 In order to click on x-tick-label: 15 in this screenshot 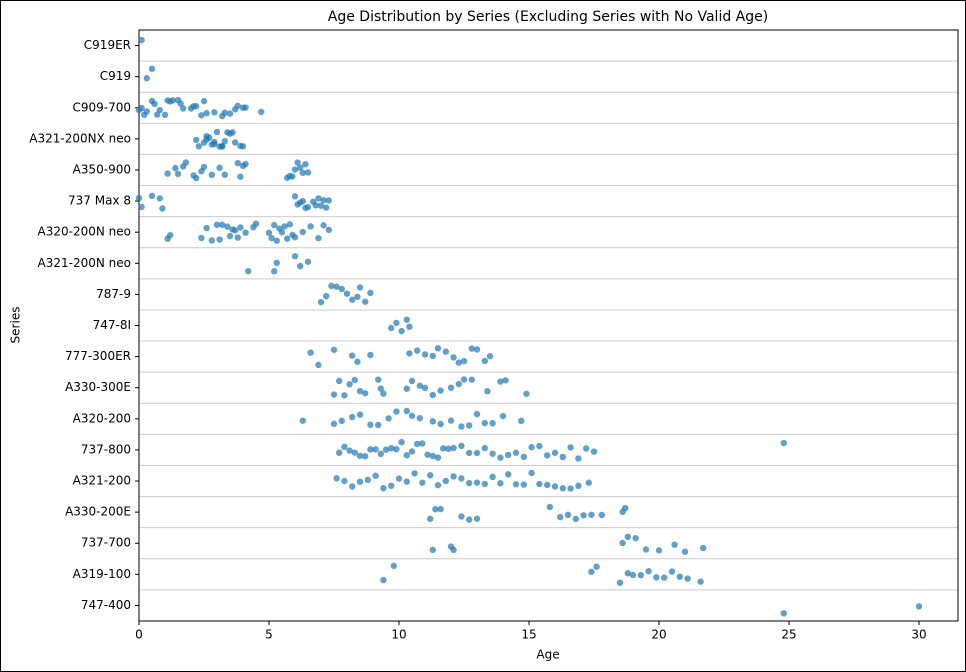, I will do `click(528, 635)`.